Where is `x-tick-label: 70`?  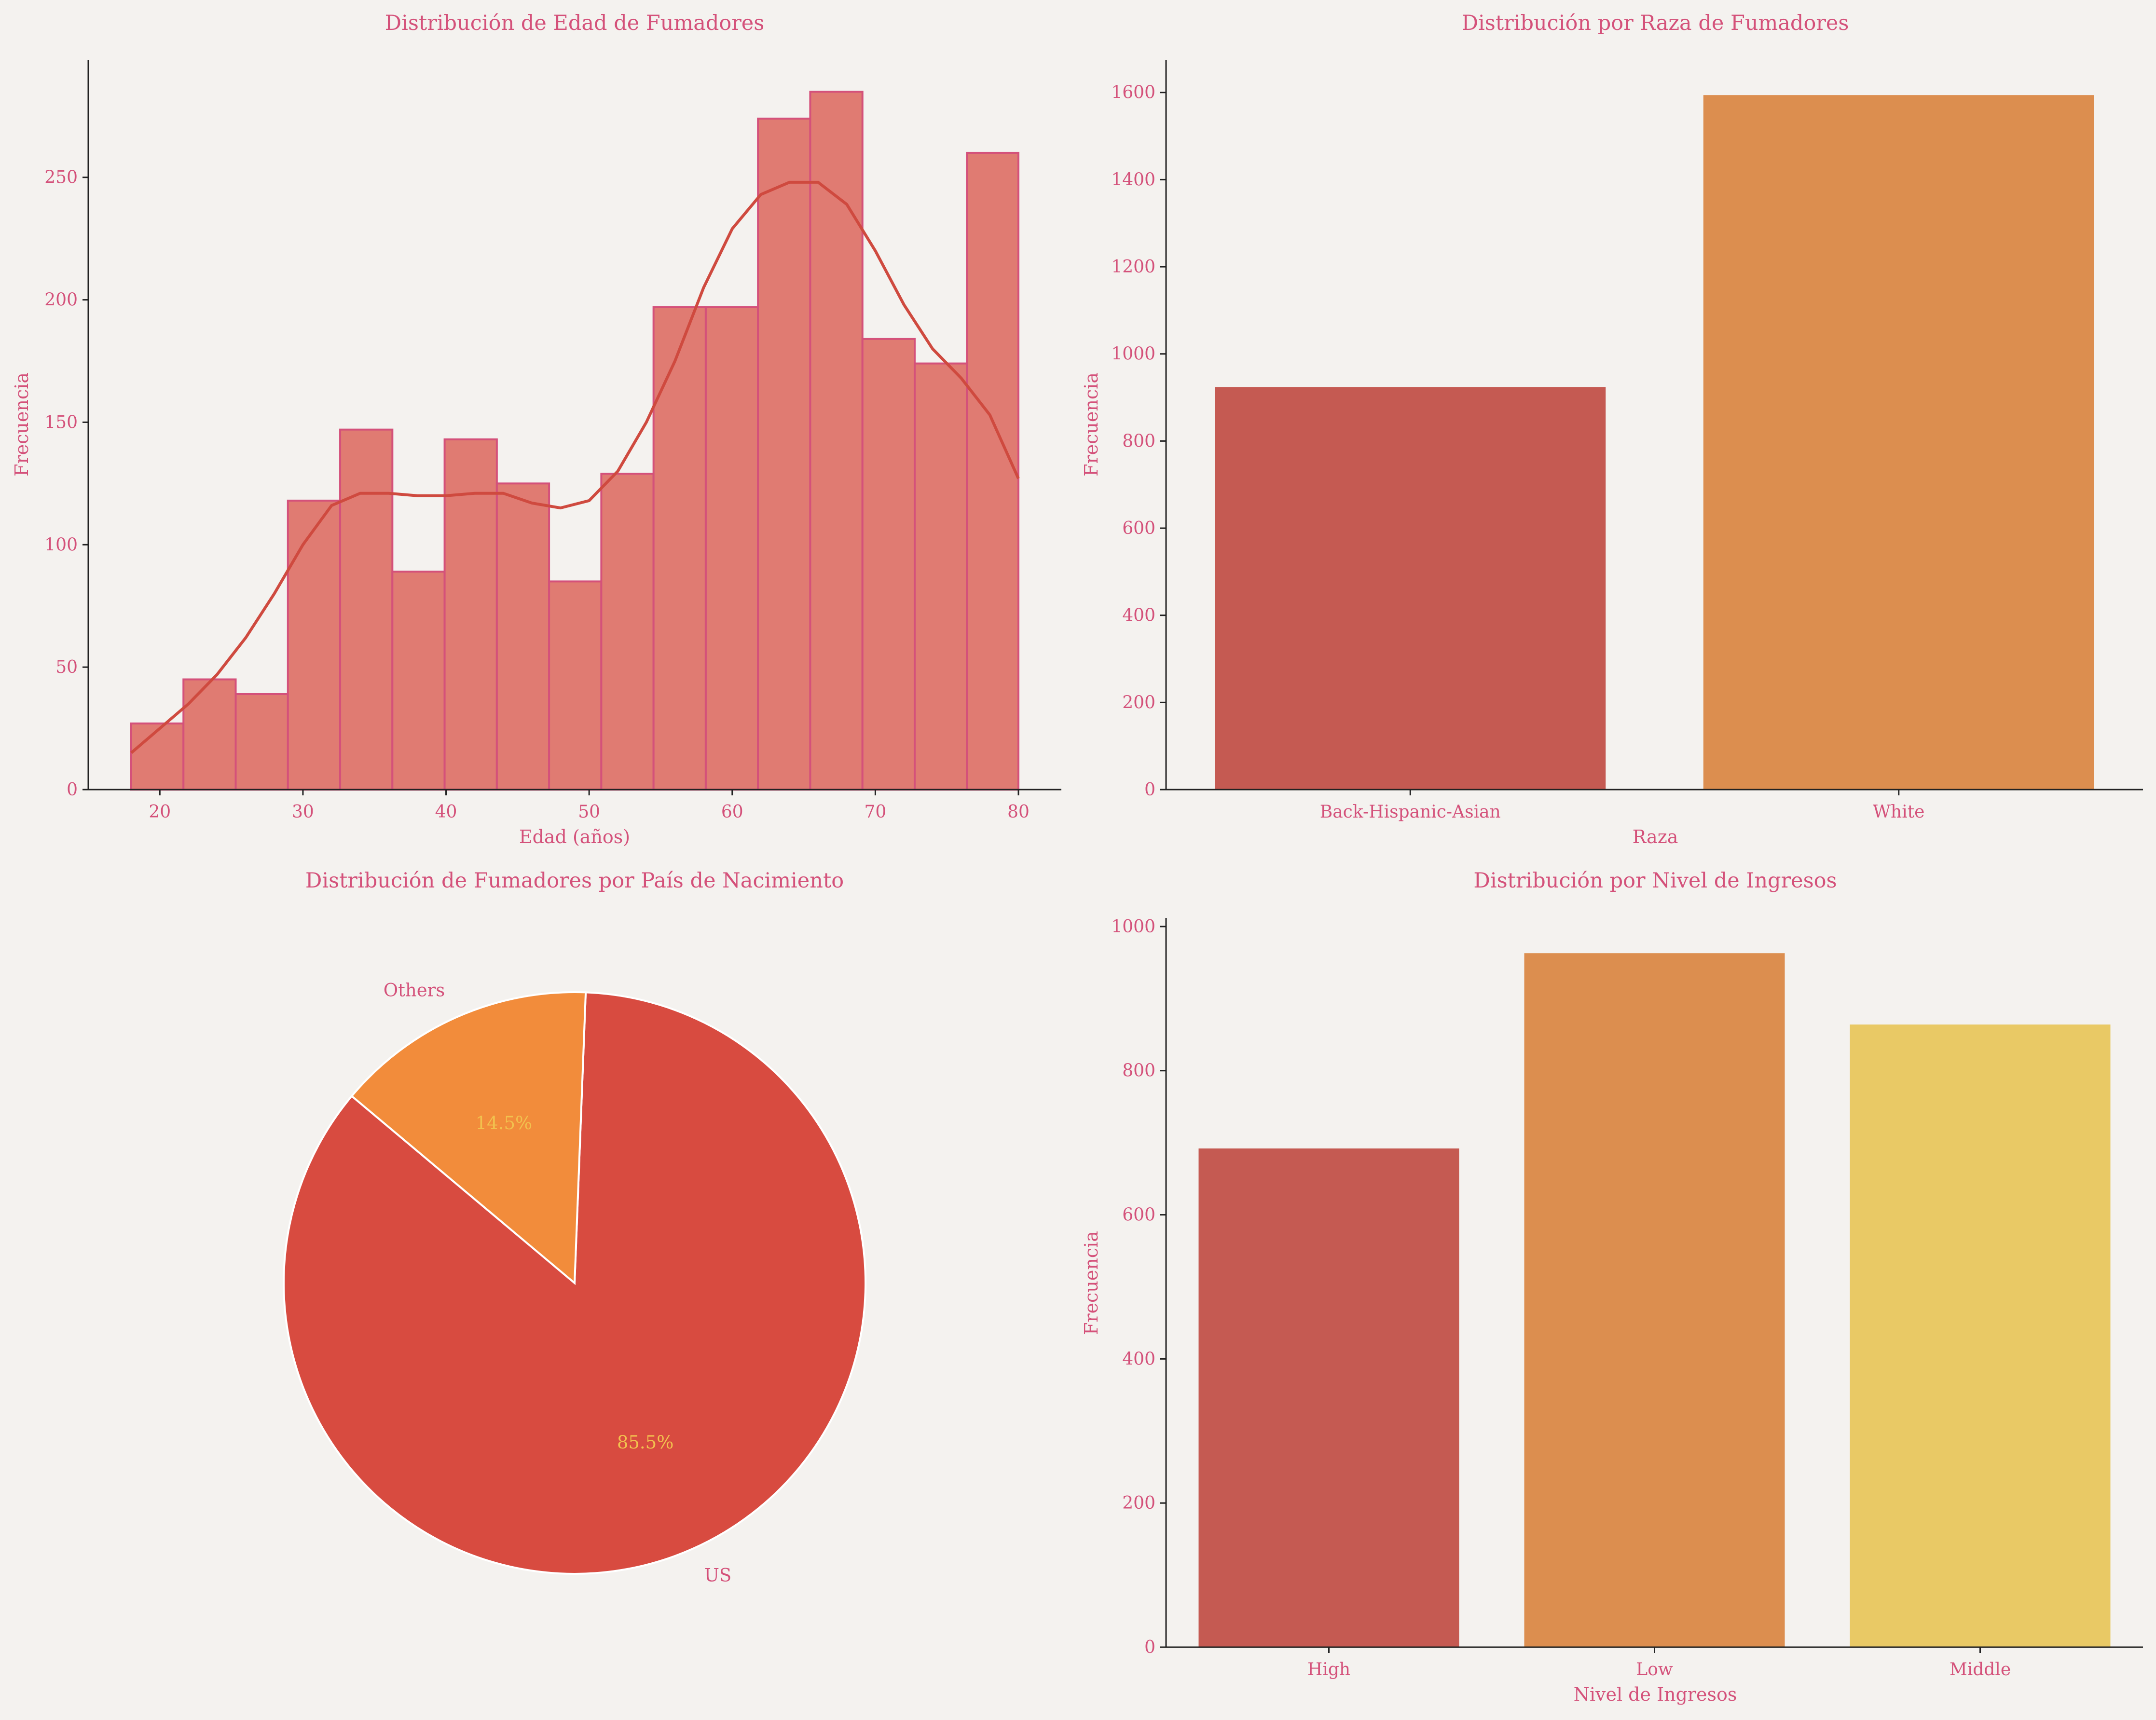
x-tick-label: 70 is located at coordinates (875, 812).